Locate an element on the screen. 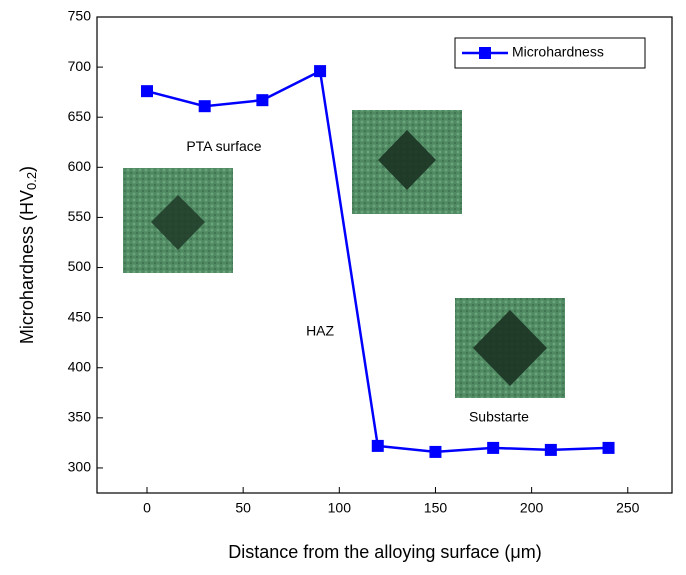 The image size is (686, 575). x-tick-label: 200 is located at coordinates (532, 508).